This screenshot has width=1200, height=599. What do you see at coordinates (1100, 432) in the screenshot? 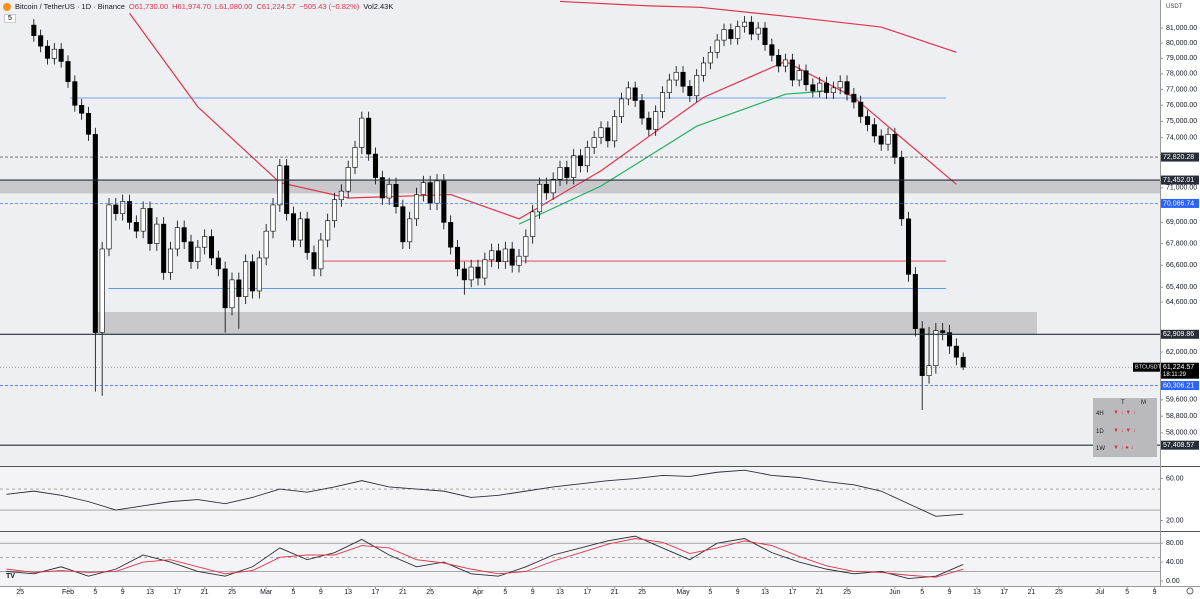
I see `row-header: 1D` at bounding box center [1100, 432].